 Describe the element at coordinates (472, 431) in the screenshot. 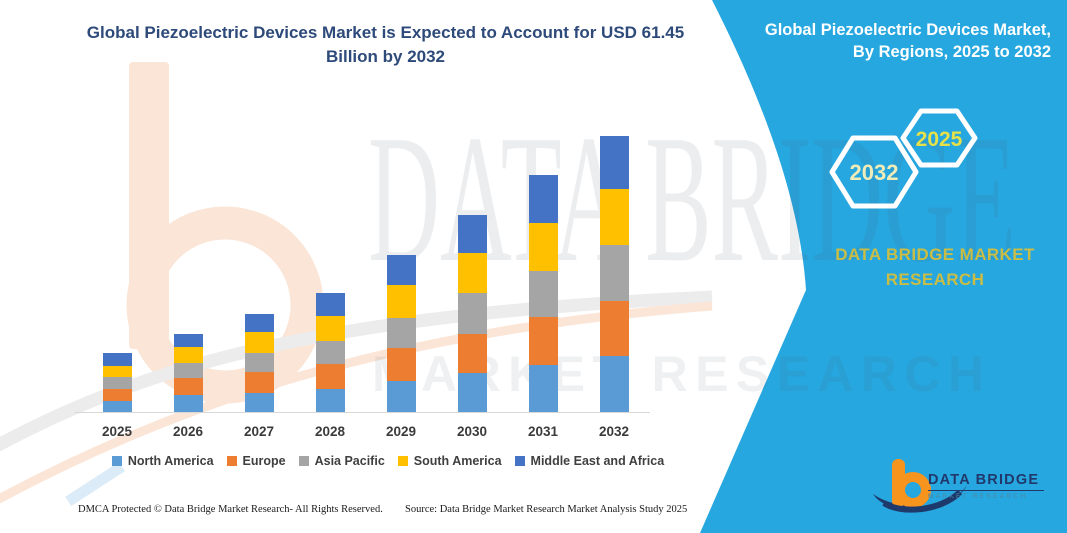

I see `x-axis-label-2030: 2030` at that location.